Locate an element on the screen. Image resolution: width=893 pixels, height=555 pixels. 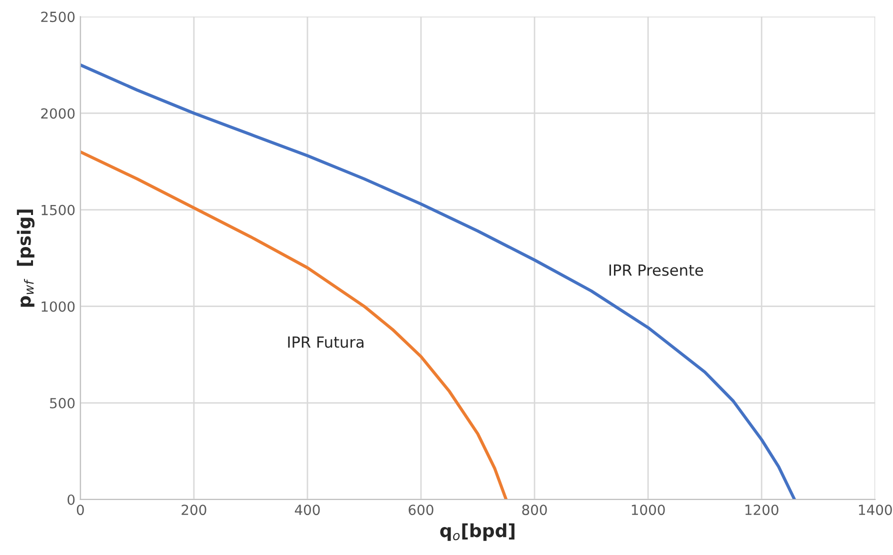
y-tick-label: 2500 is located at coordinates (58, 17).